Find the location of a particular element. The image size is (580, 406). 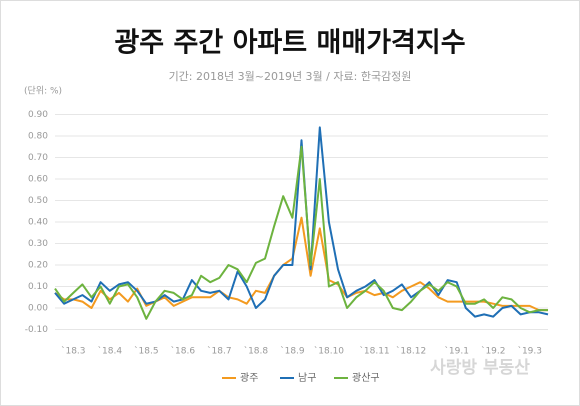

x-tick-label: `18.5 is located at coordinates (146, 351).